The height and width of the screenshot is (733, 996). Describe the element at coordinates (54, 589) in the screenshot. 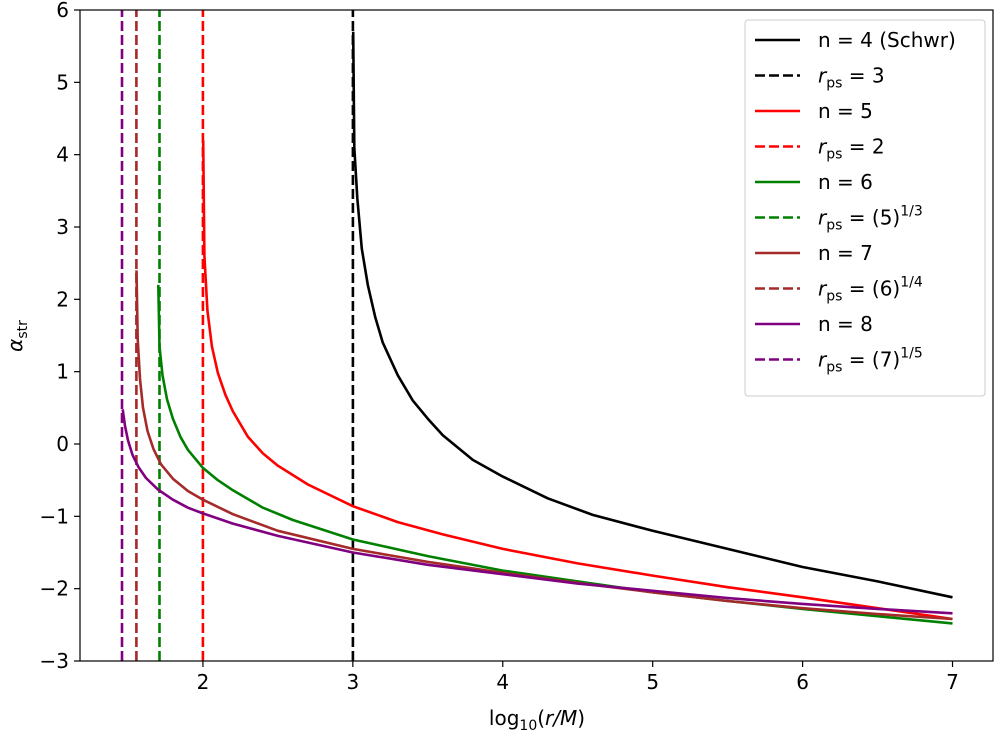

I see `y-tick-label: −2` at that location.